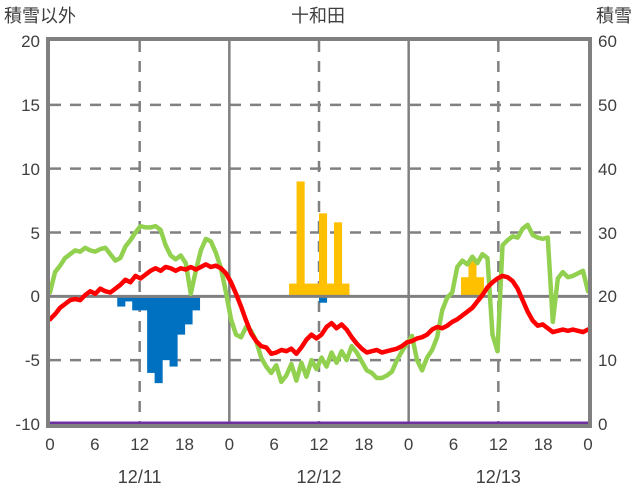 The width and height of the screenshot is (636, 501). I want to click on left-axis-tick: 10, so click(30, 169).